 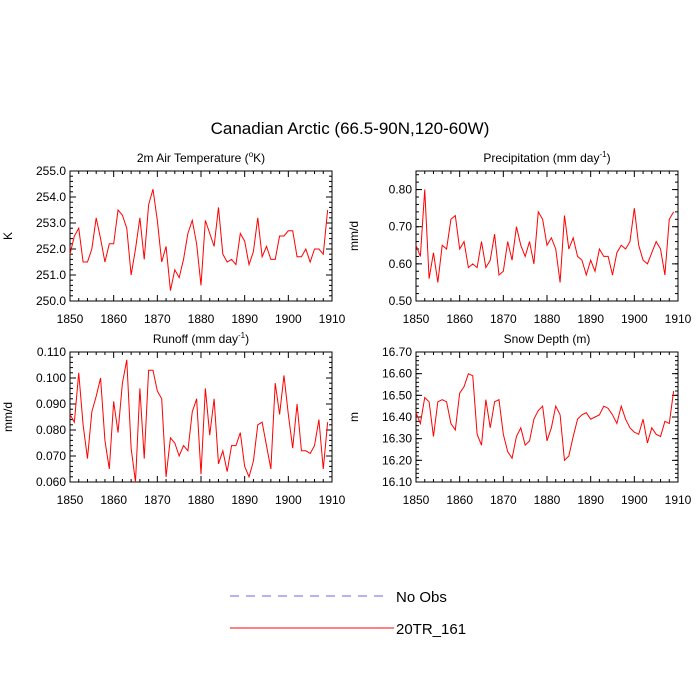 What do you see at coordinates (51, 275) in the screenshot?
I see `y-tick-label: 251.0` at bounding box center [51, 275].